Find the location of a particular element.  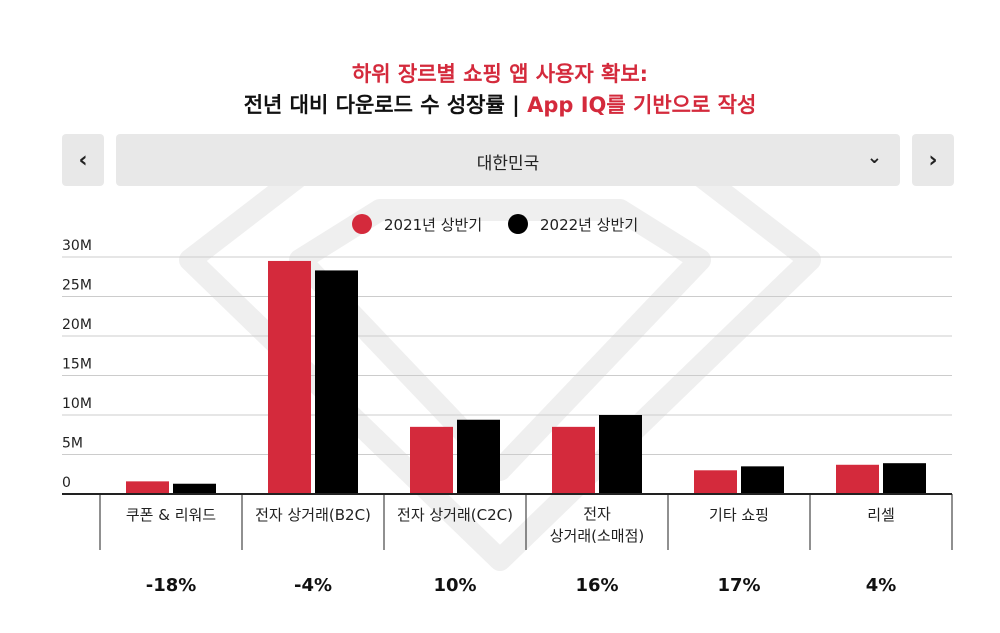

x-tick-label: 전자 is located at coordinates (597, 514).